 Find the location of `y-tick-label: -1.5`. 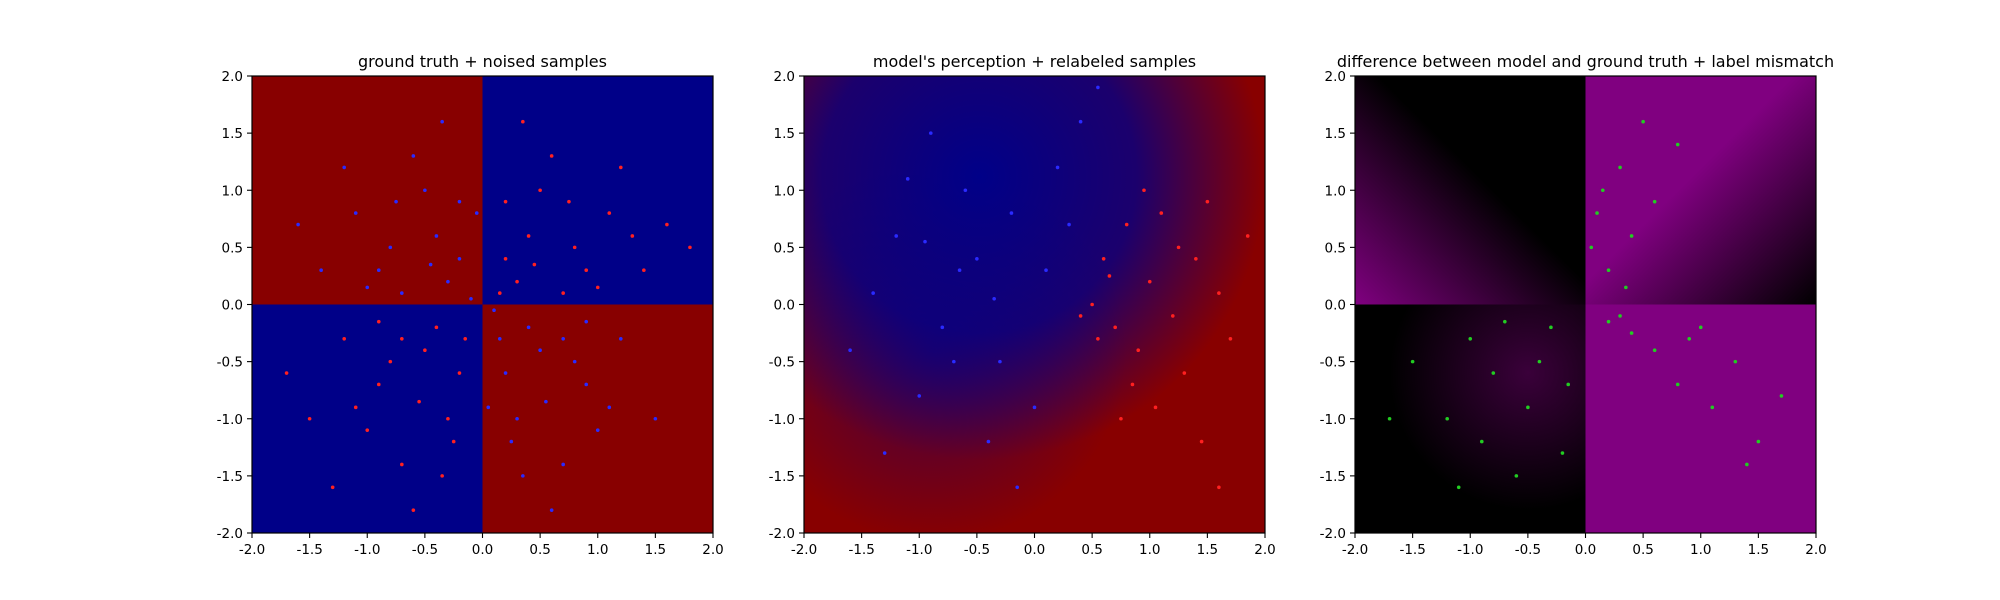

y-tick-label: -1.5 is located at coordinates (782, 477).